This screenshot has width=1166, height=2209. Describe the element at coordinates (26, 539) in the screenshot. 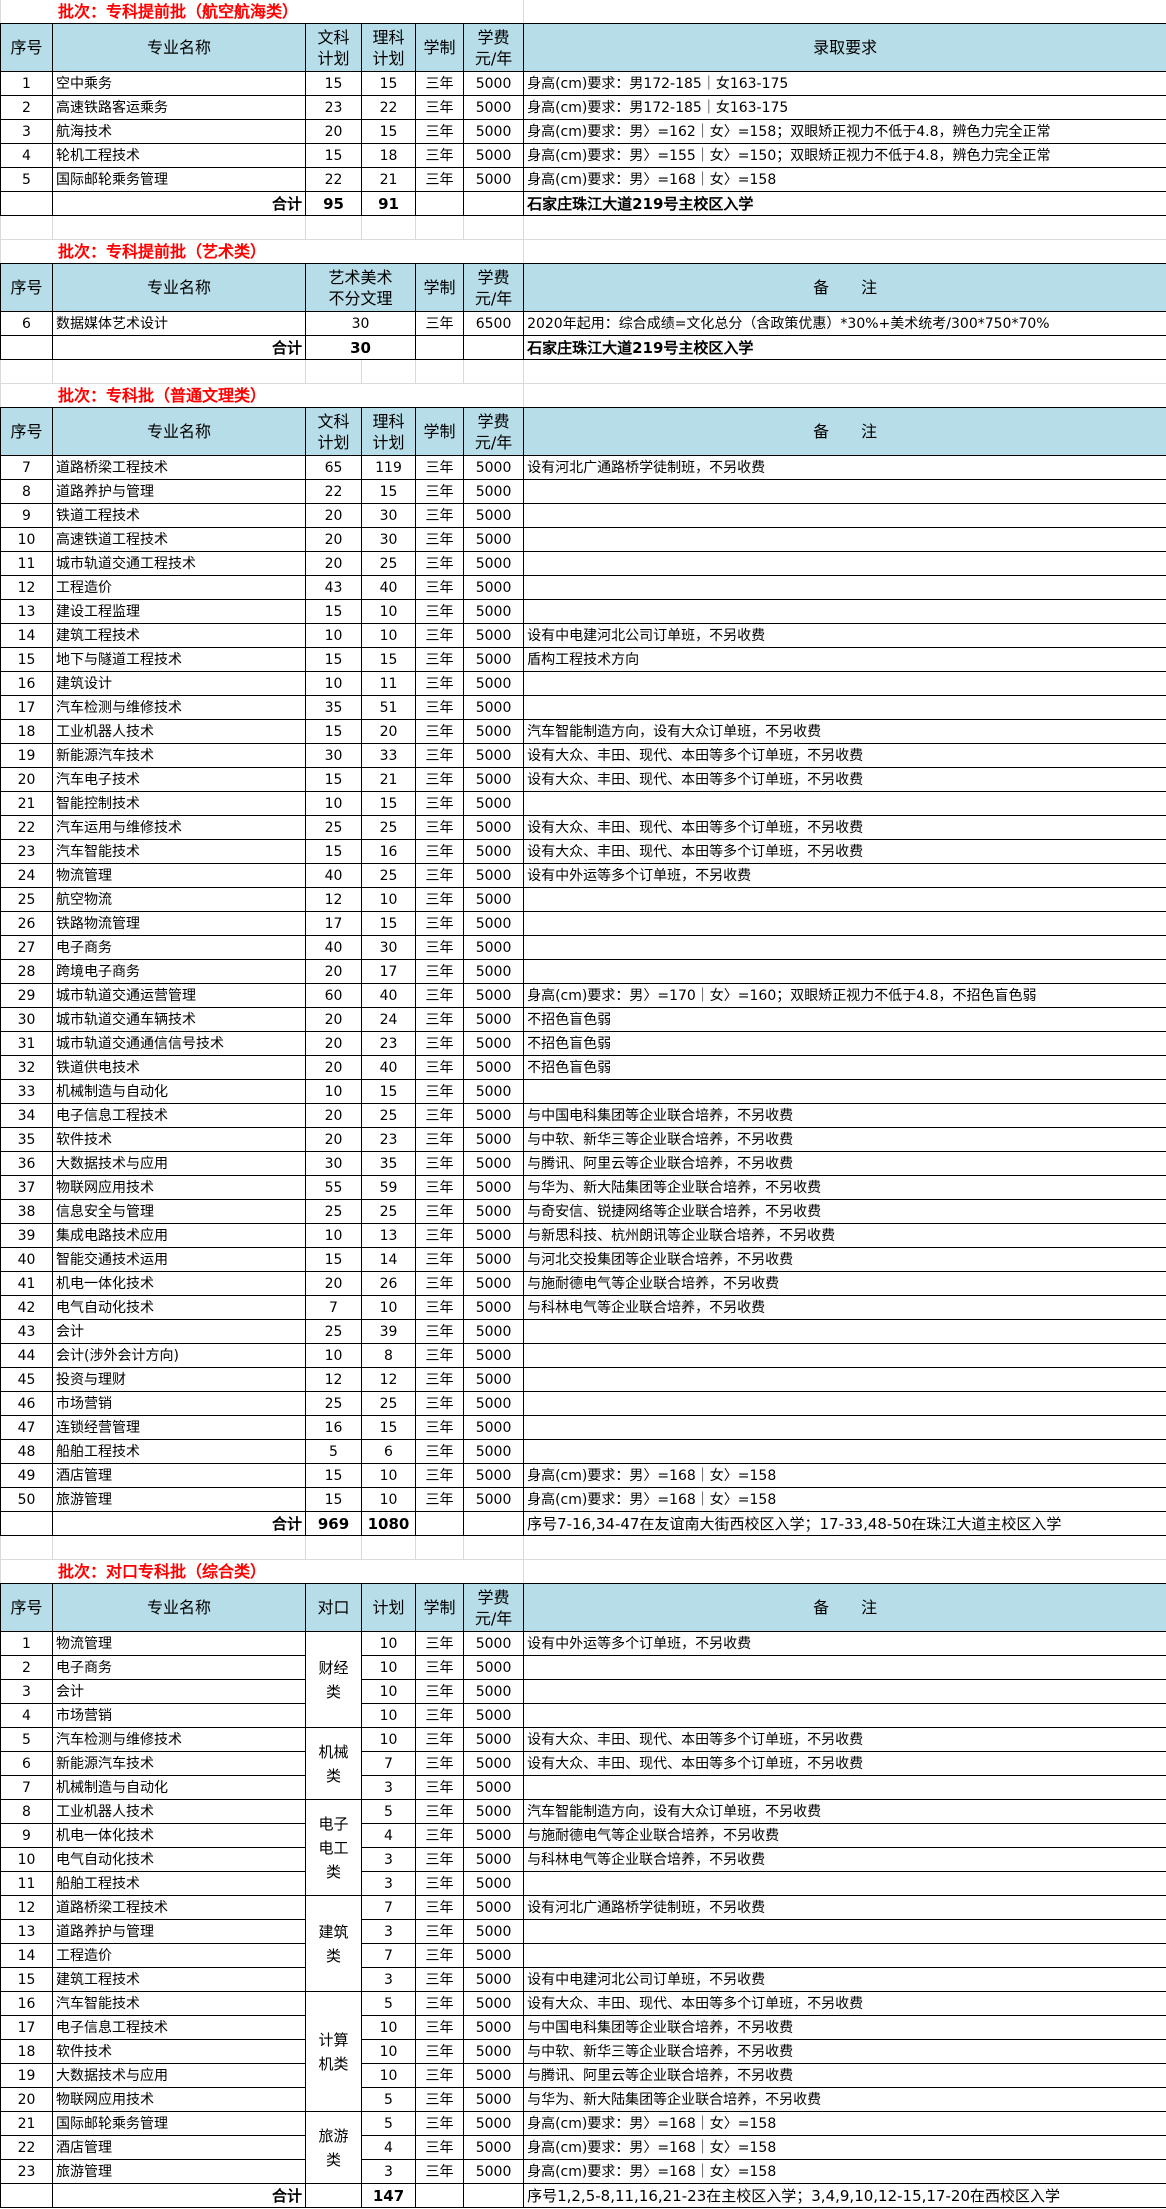

I see `row-number: 10` at that location.